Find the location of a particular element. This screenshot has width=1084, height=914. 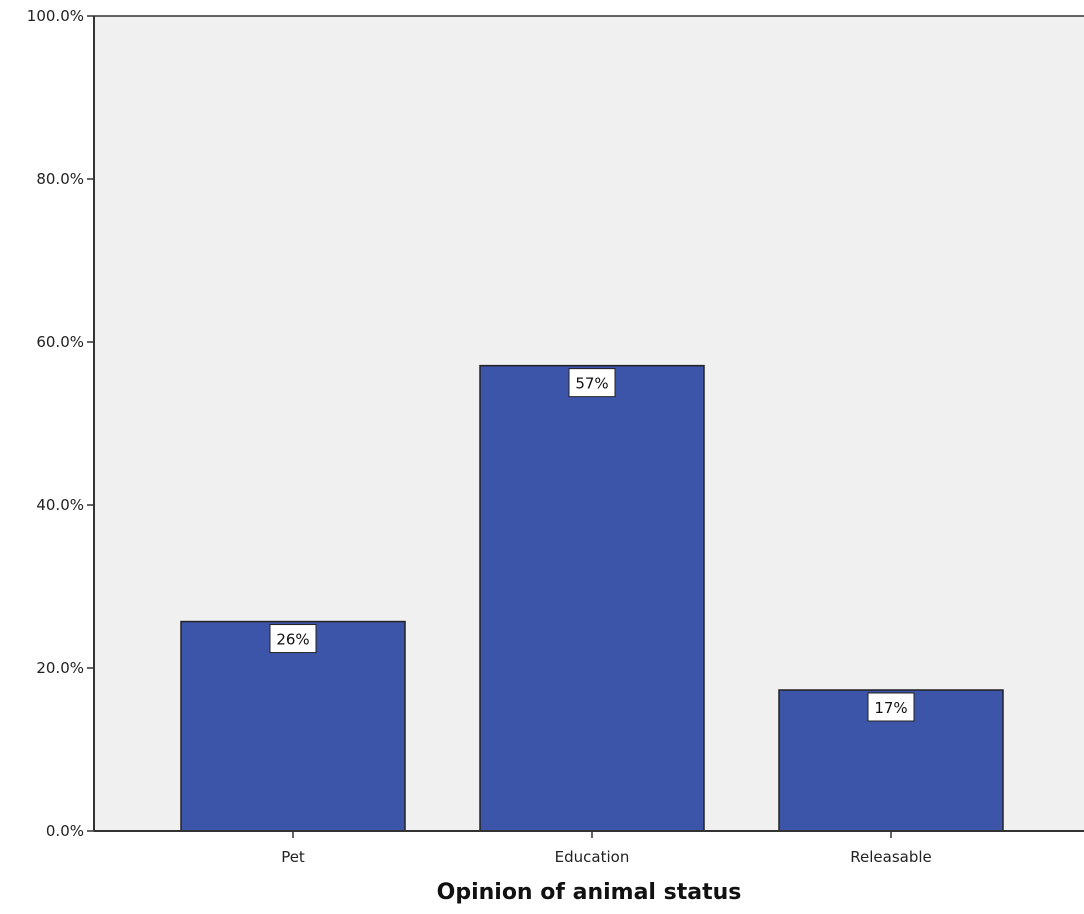

x-axis-ticks: Pet Education Releasable is located at coordinates (606, 848).